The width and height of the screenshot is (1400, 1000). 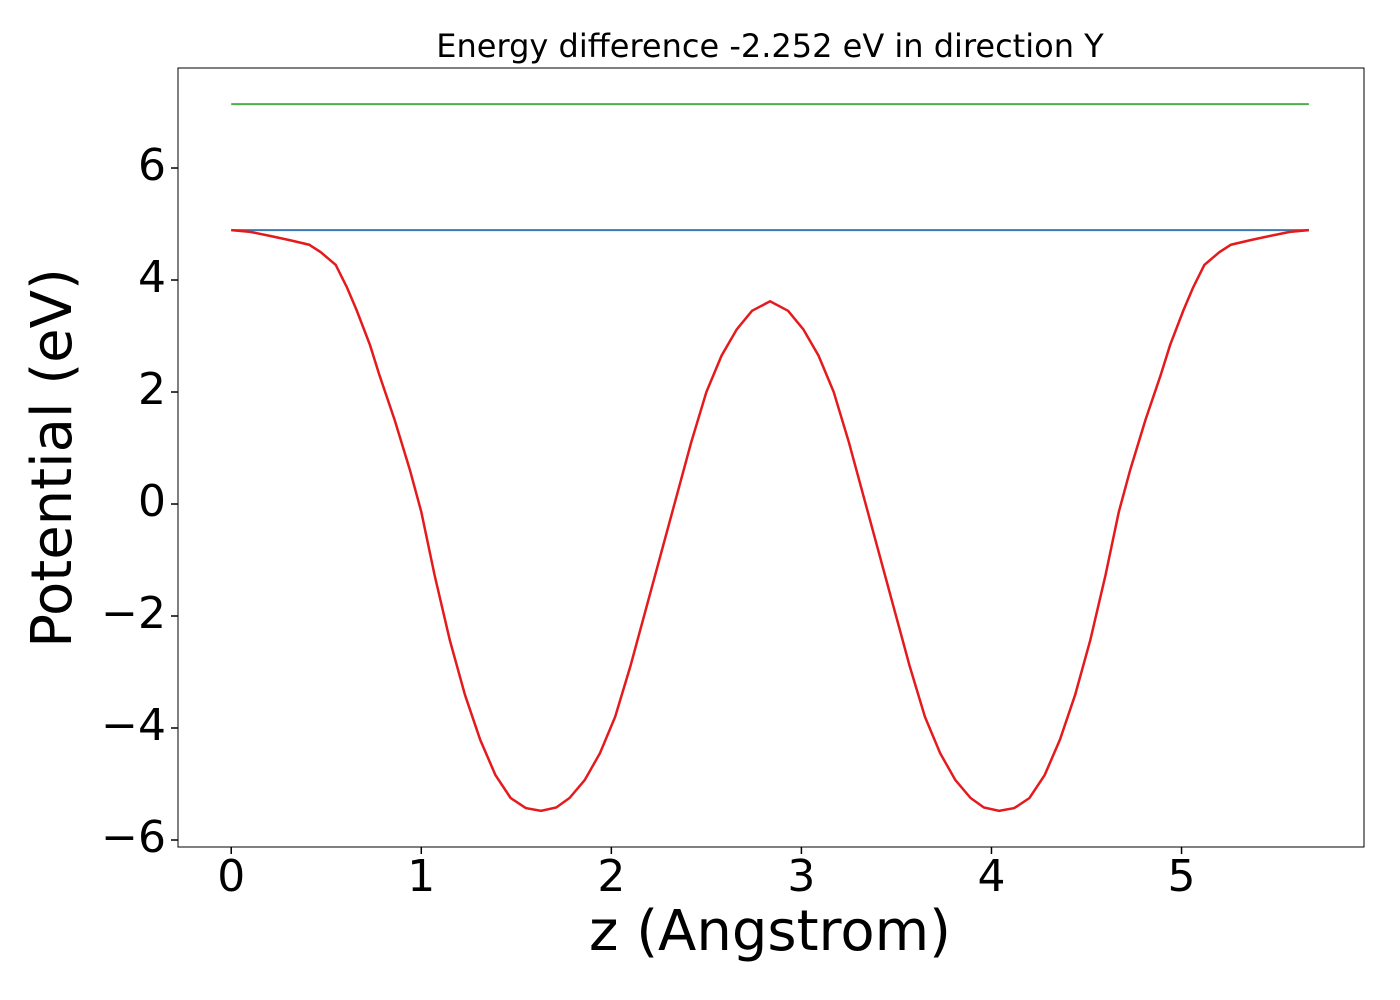 What do you see at coordinates (52, 458) in the screenshot?
I see `y-axis-label: Potential (eV)` at bounding box center [52, 458].